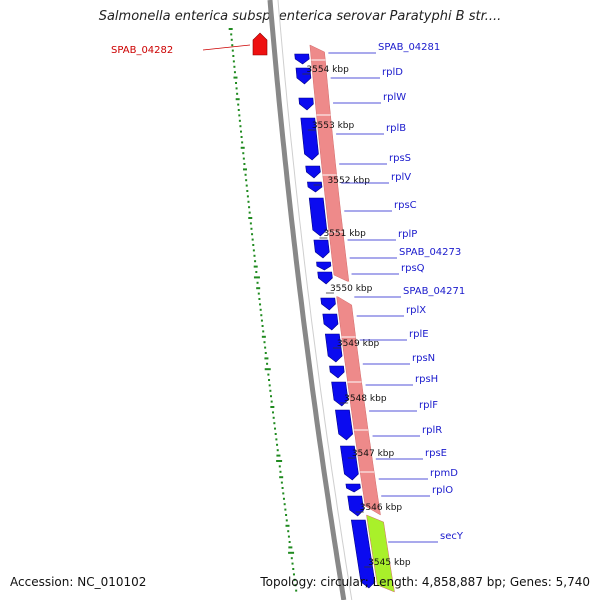 The width and height of the screenshot is (600, 600). I want to click on gene-label: rplX, so click(416, 310).